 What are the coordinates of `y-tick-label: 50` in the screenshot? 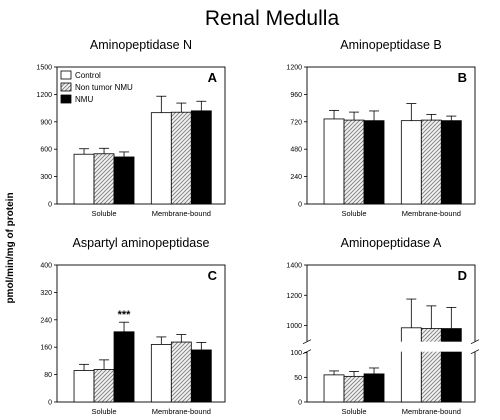 It's located at (298, 378).